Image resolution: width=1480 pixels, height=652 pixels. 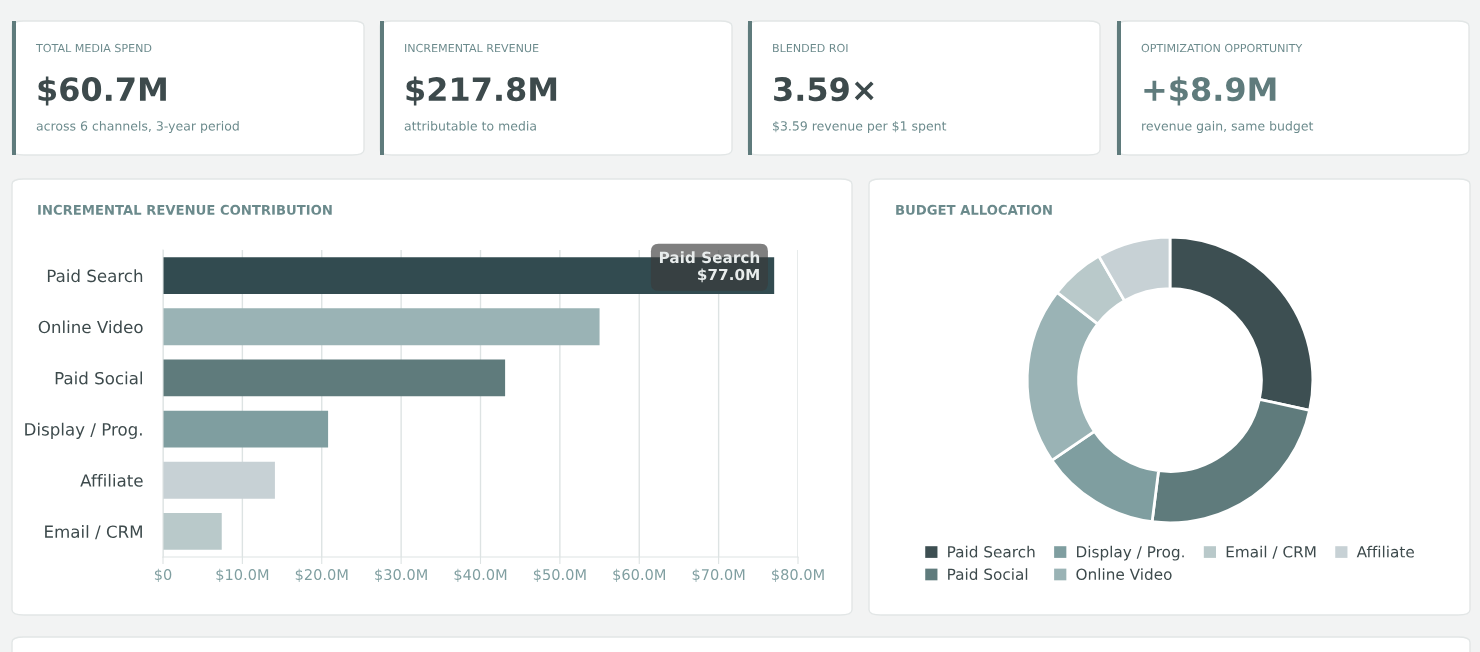 I want to click on text: attributable to media, so click(x=470, y=125).